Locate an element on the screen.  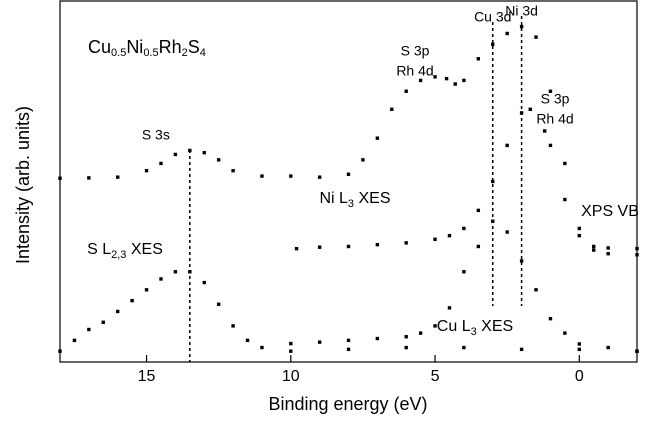
chart-title: Cu0.5Ni0.5Rh2S4 is located at coordinates (147, 48).